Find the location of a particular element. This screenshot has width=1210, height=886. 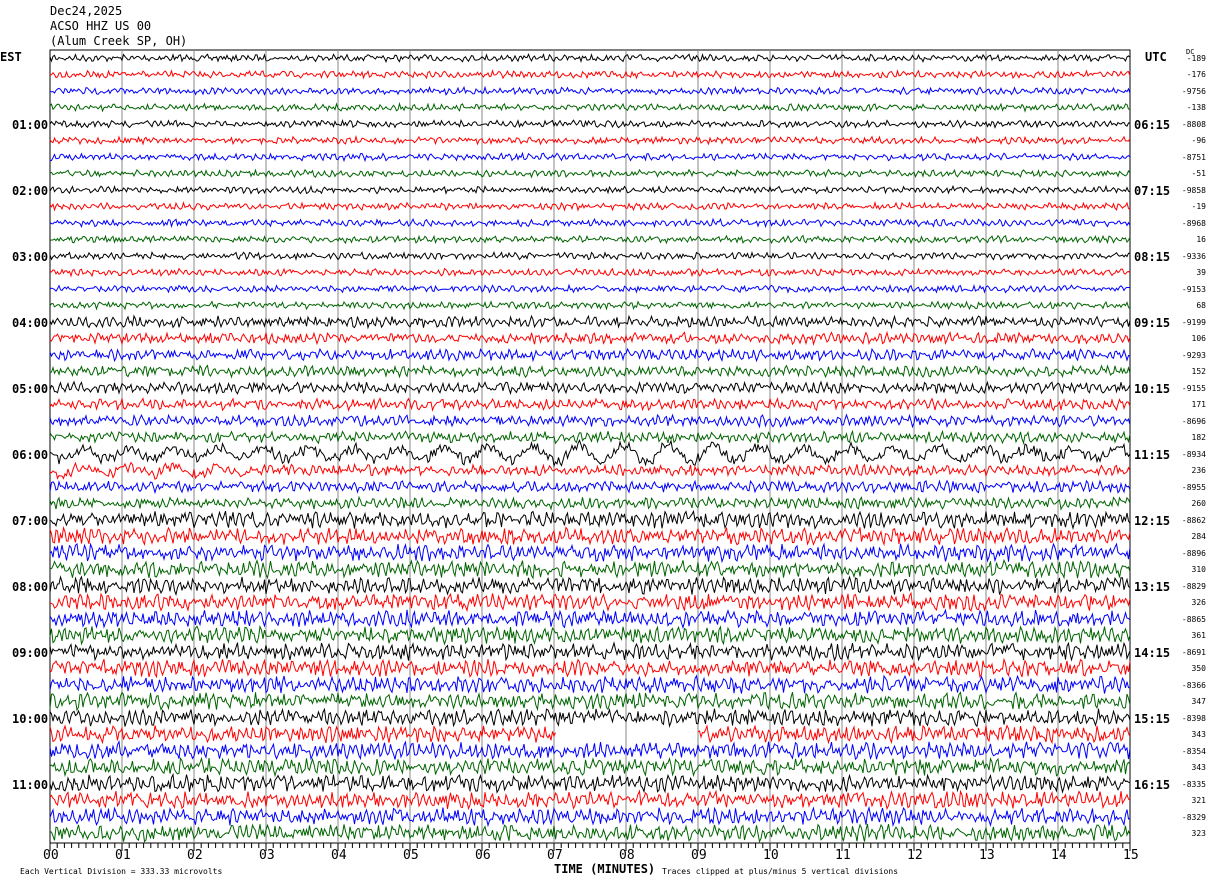

x-tick-label: 05 is located at coordinates (411, 855).